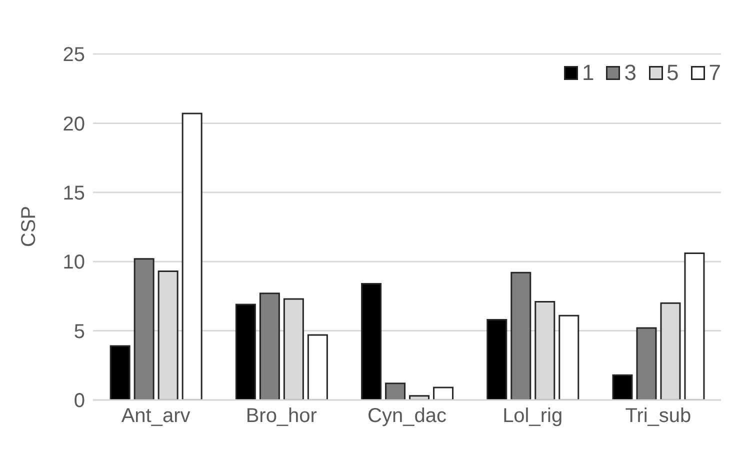 This screenshot has width=739, height=453. What do you see at coordinates (73, 124) in the screenshot?
I see `y-tick-label: 20` at bounding box center [73, 124].